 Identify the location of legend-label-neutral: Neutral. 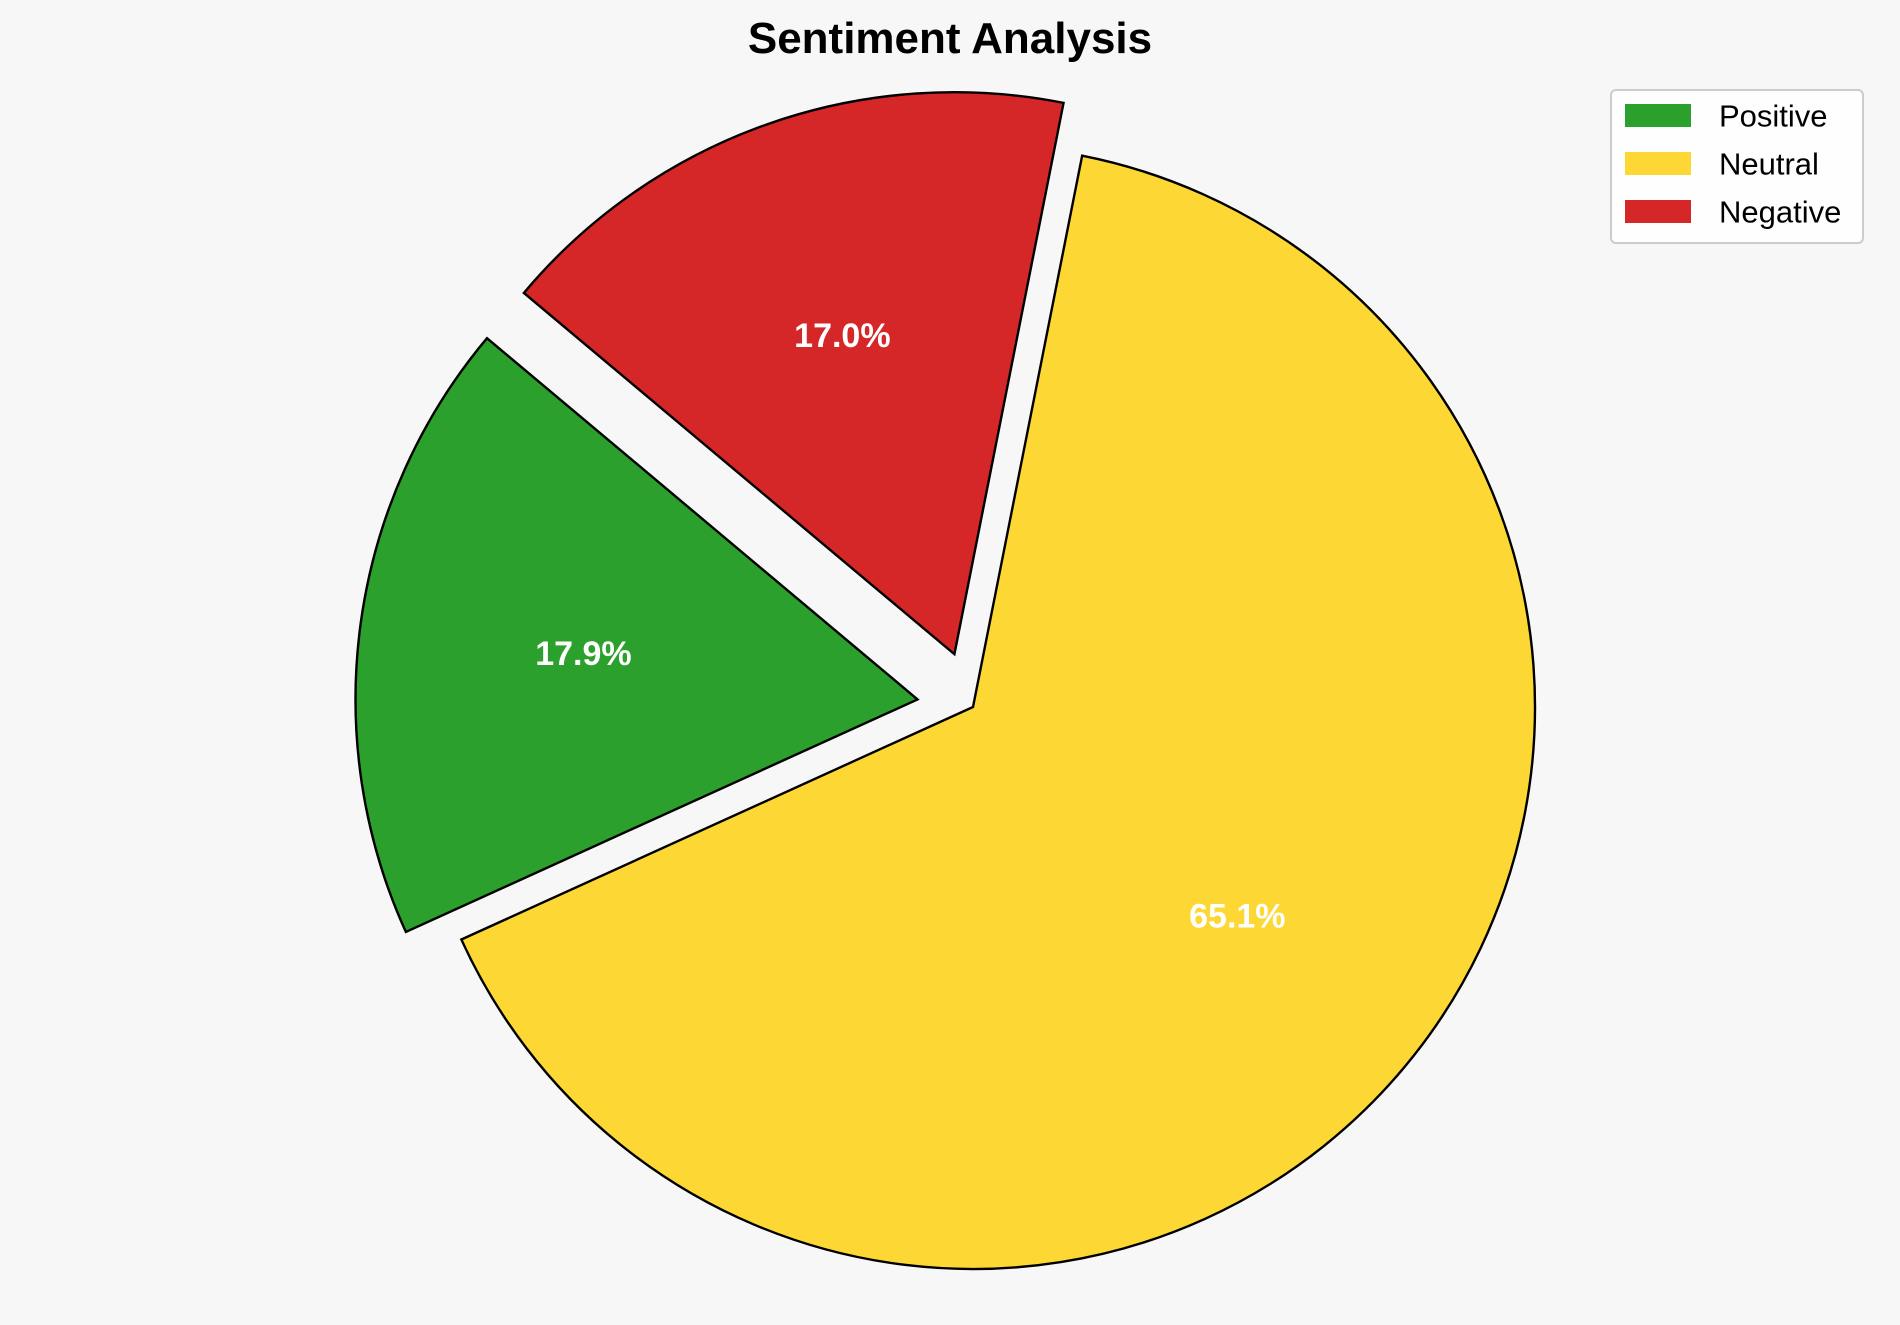
(1769, 164).